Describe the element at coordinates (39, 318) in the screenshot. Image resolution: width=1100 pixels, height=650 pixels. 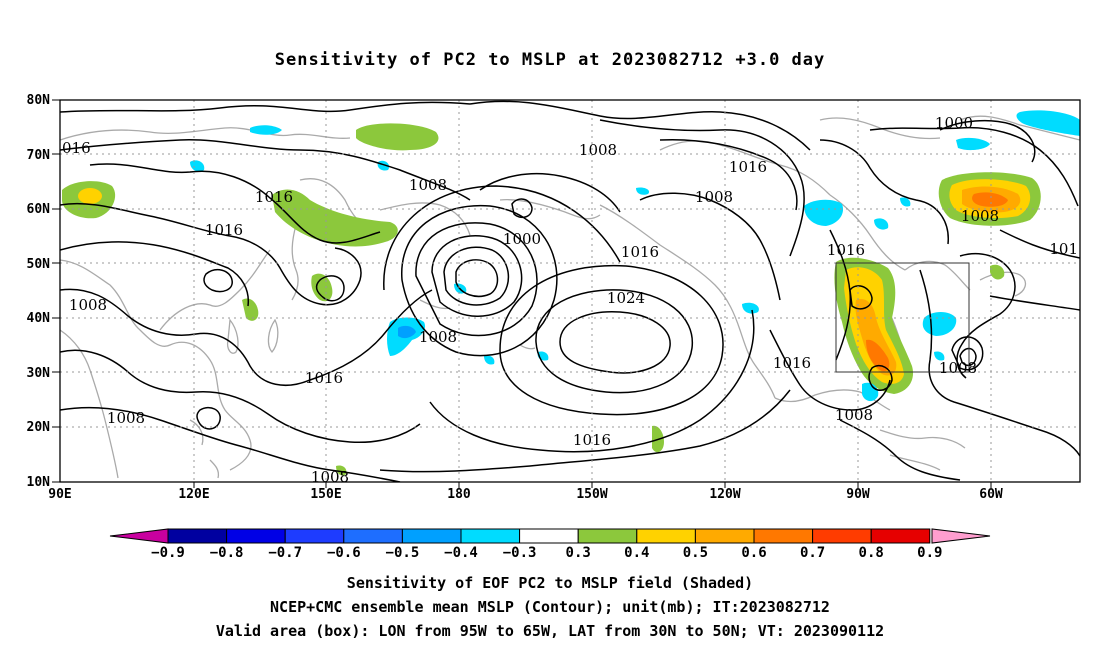
I see `lat-label: 40N` at that location.